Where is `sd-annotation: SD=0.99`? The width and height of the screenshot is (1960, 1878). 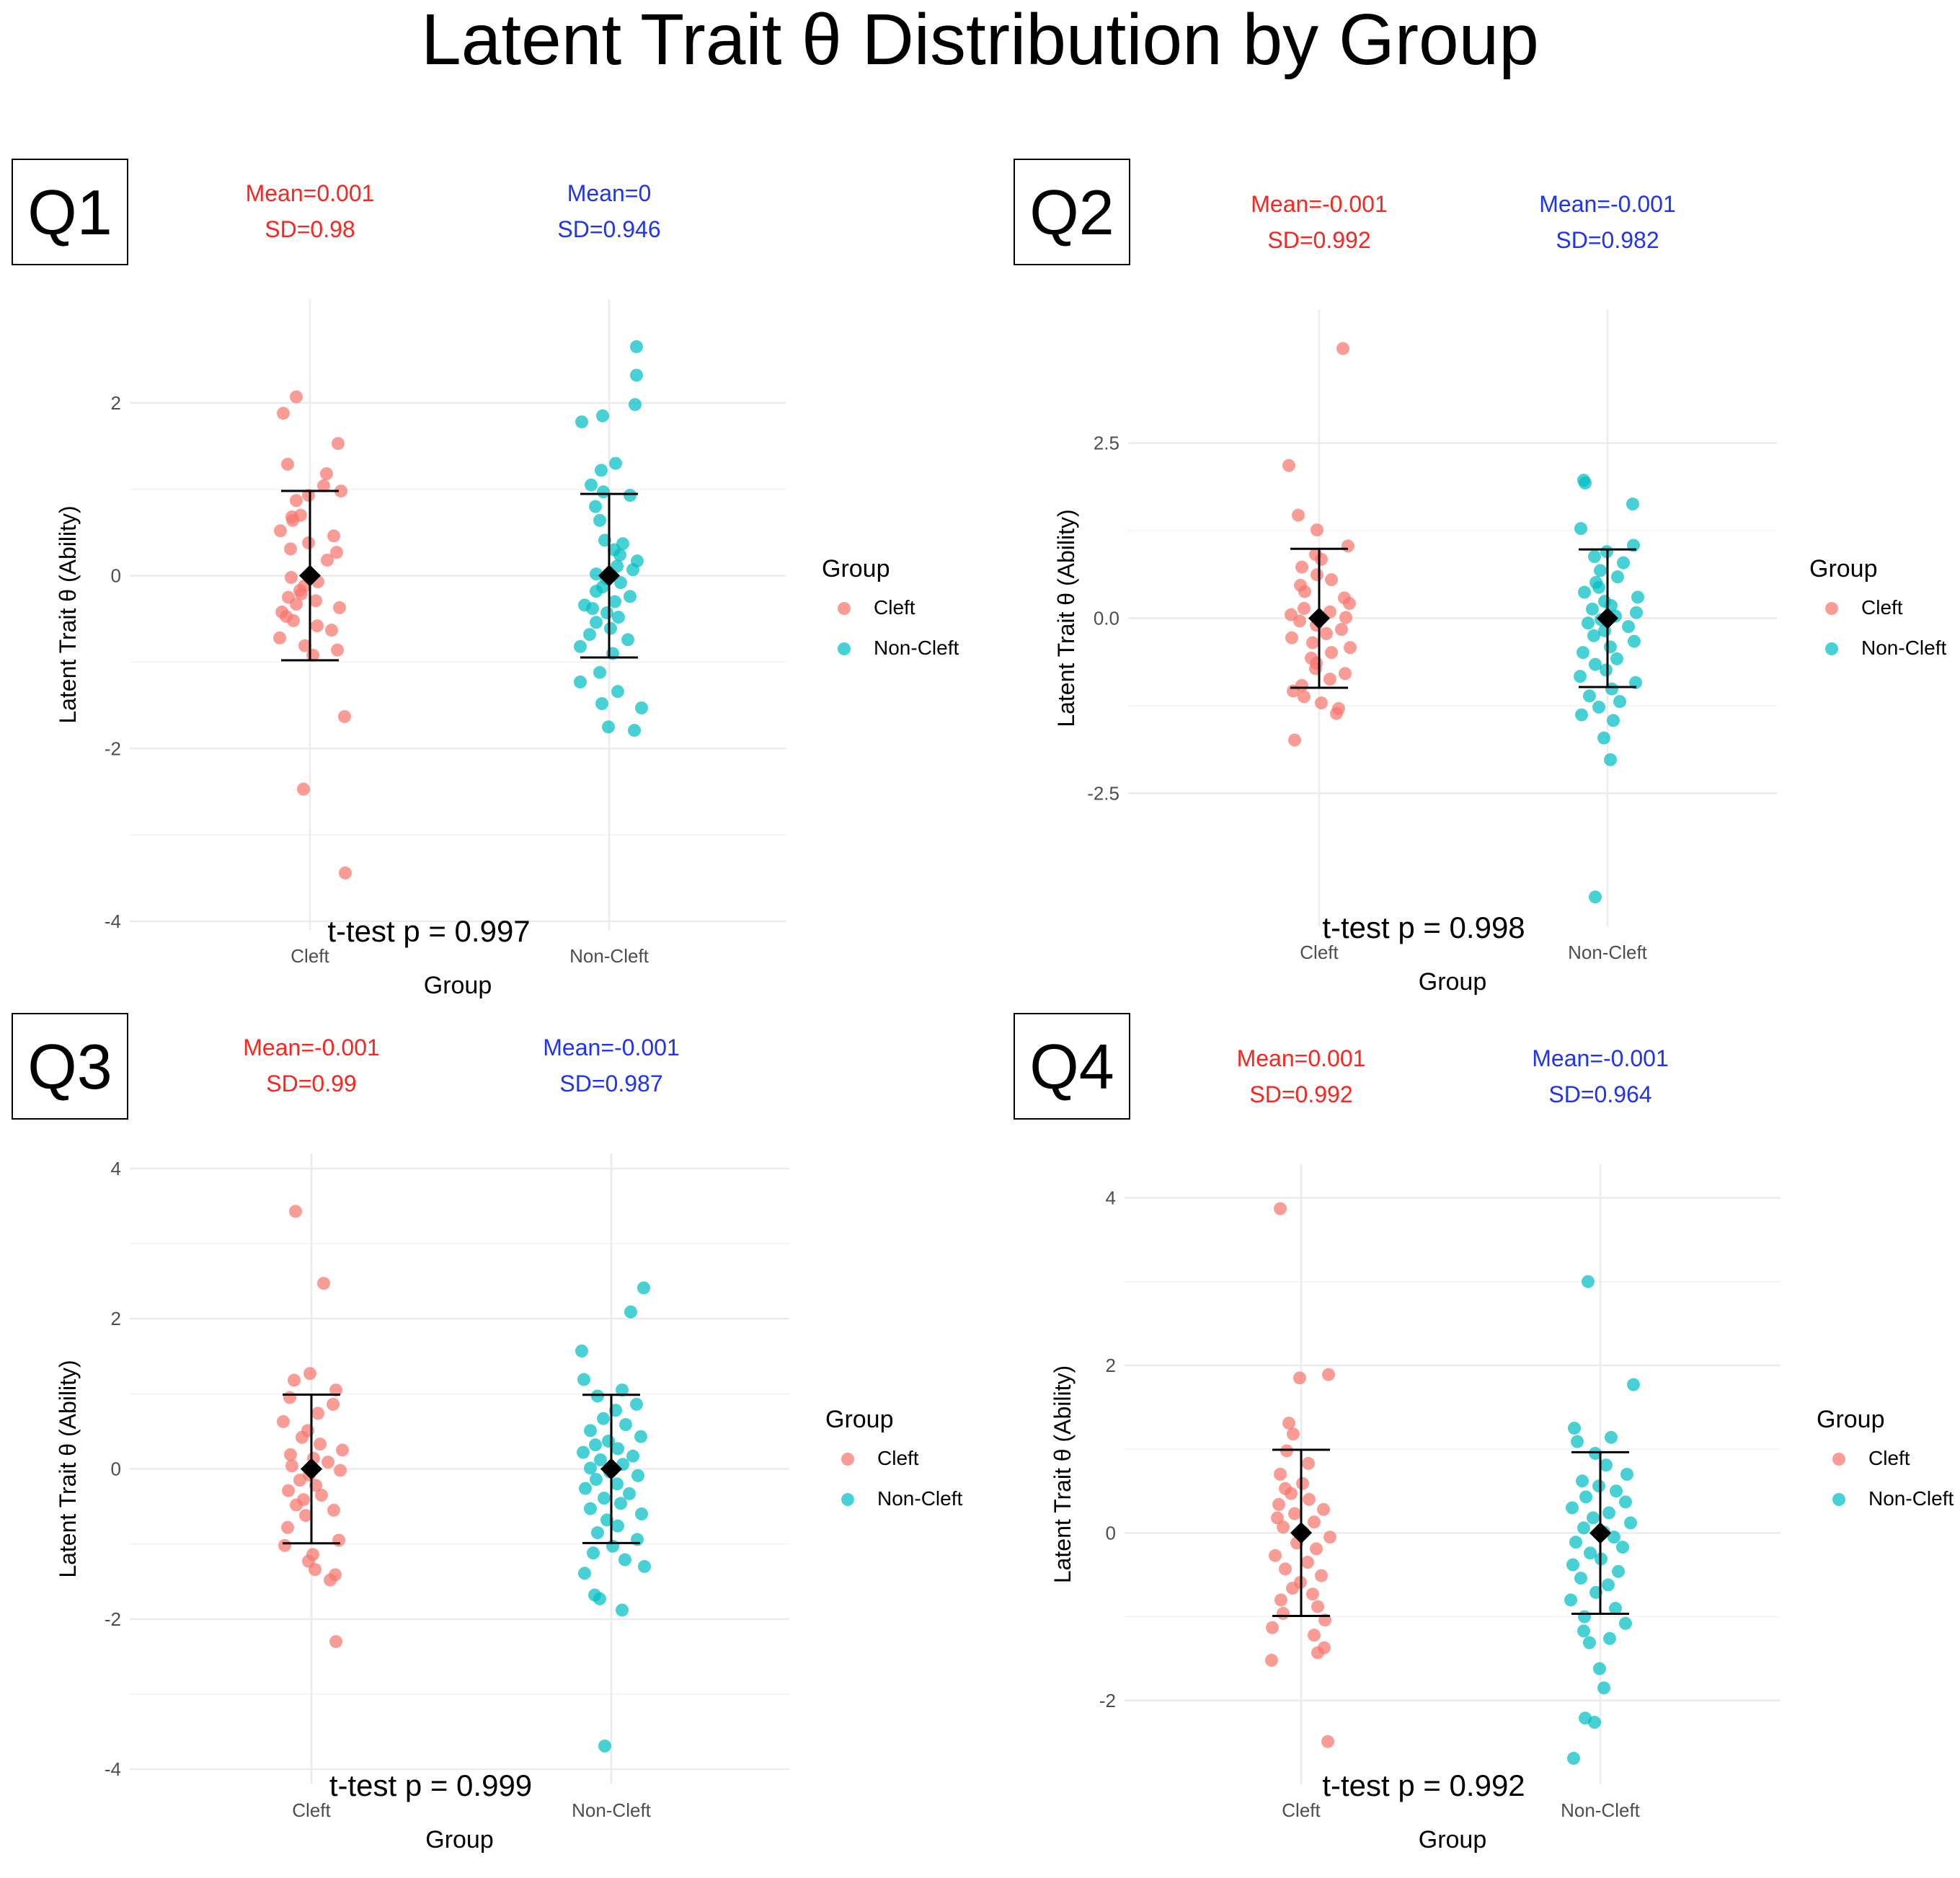 sd-annotation: SD=0.99 is located at coordinates (311, 1084).